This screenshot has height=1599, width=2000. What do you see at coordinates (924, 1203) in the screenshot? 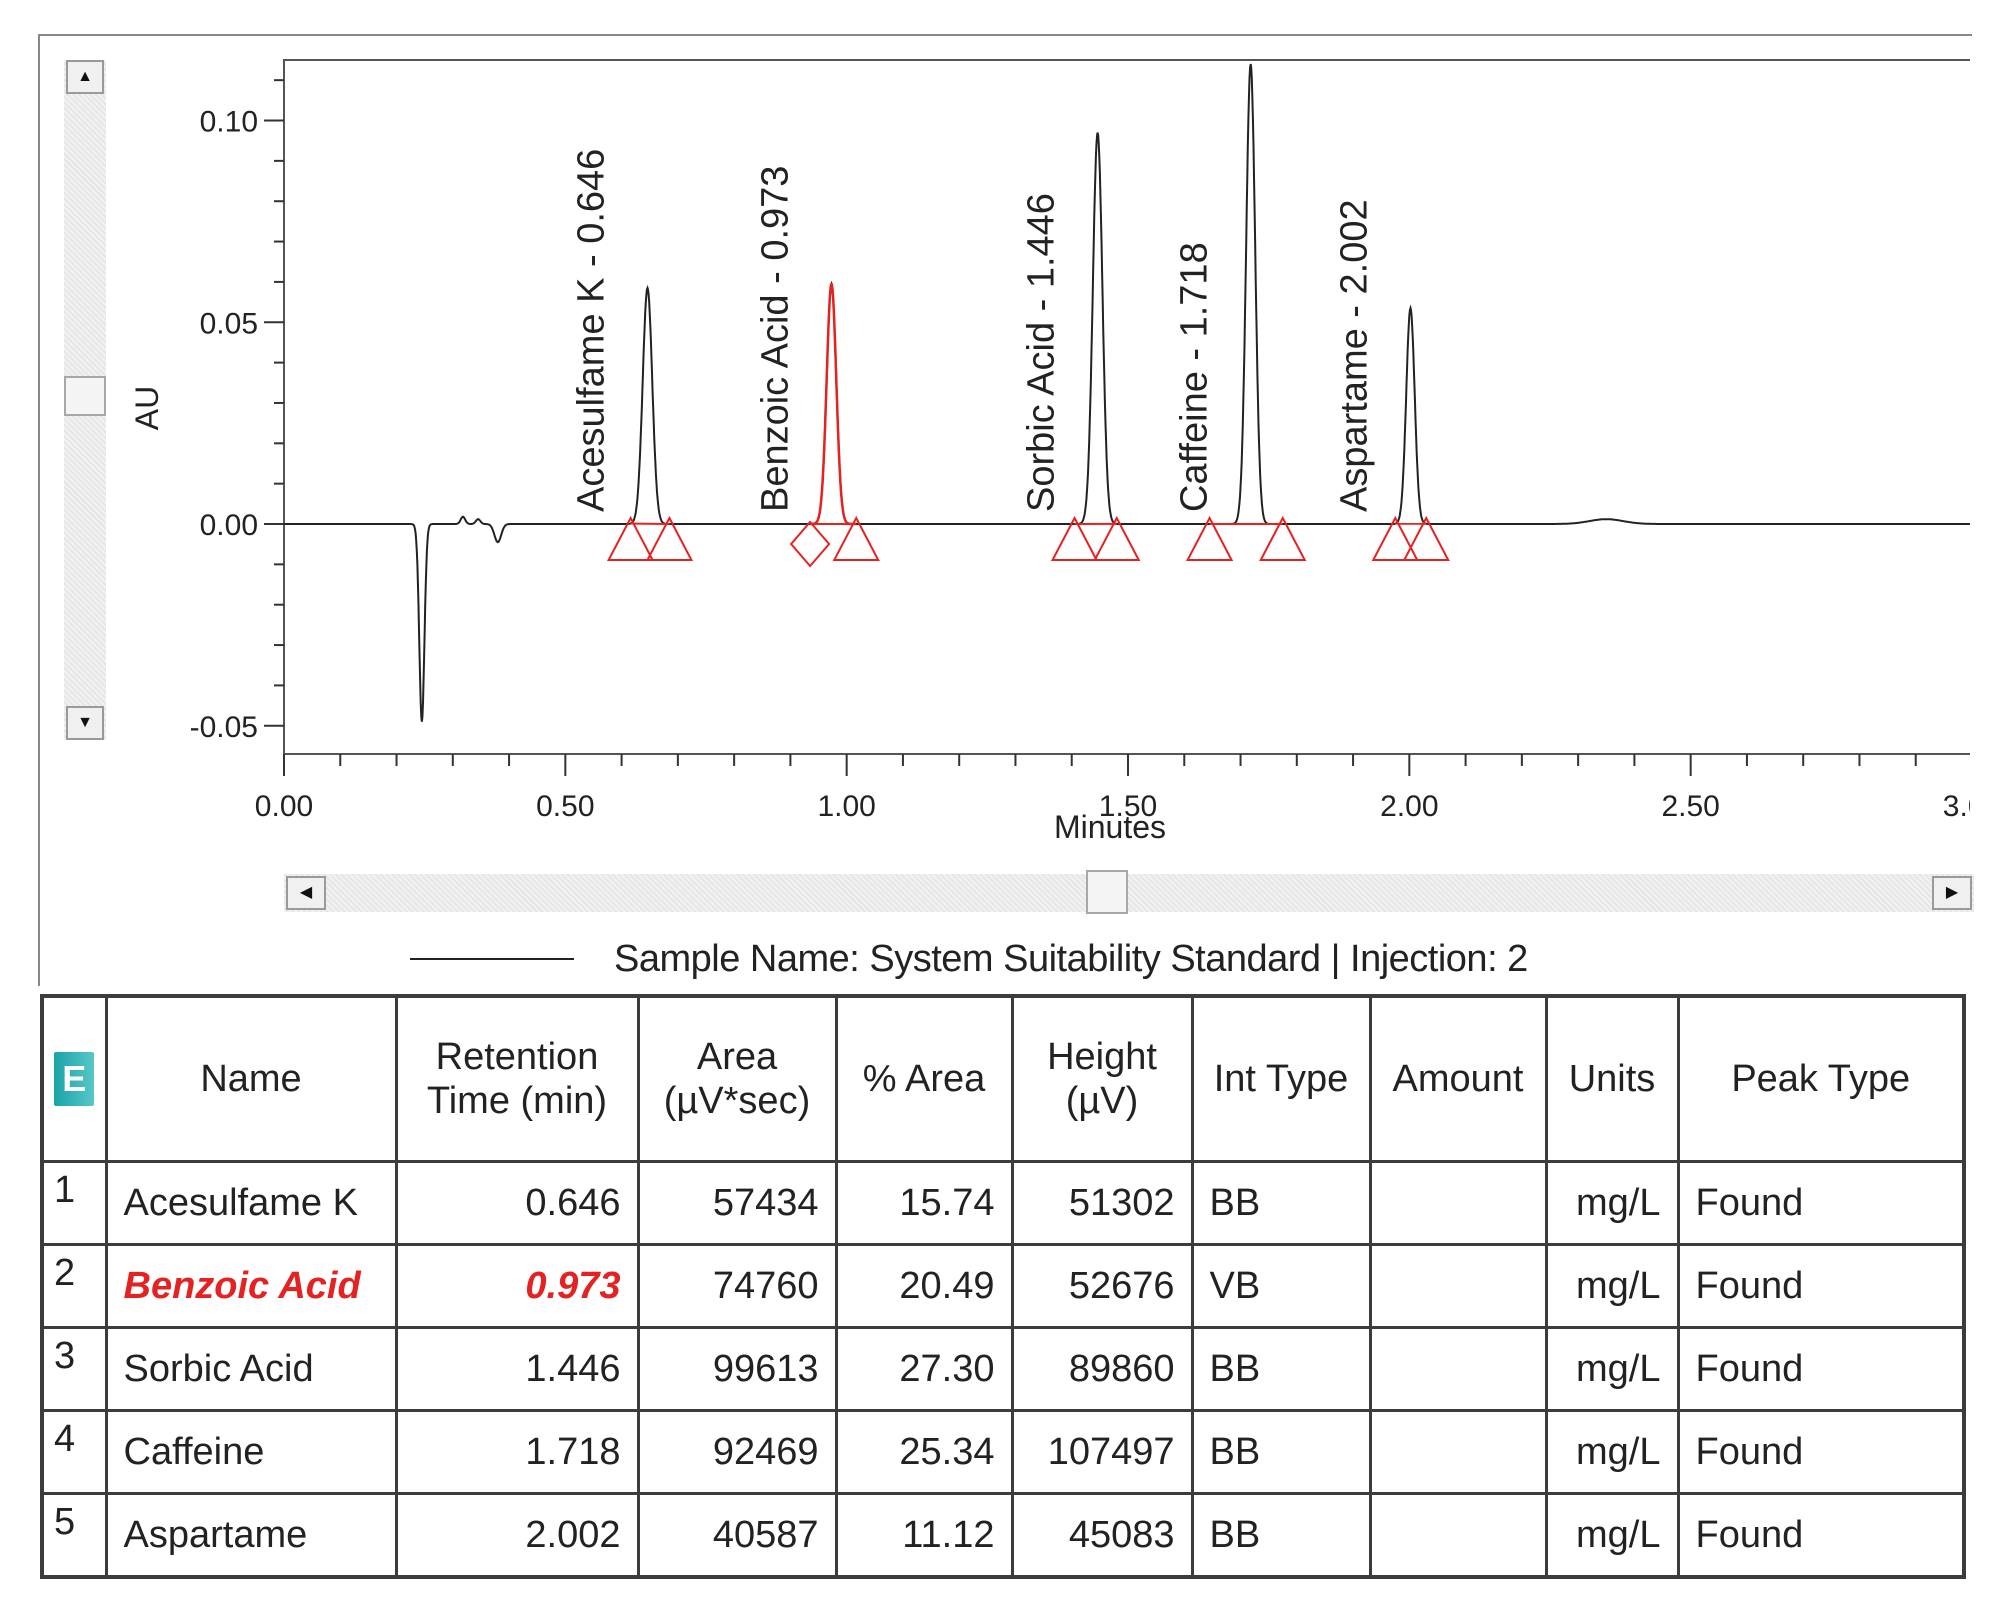
I see `cell-percent-area: 15.74` at bounding box center [924, 1203].